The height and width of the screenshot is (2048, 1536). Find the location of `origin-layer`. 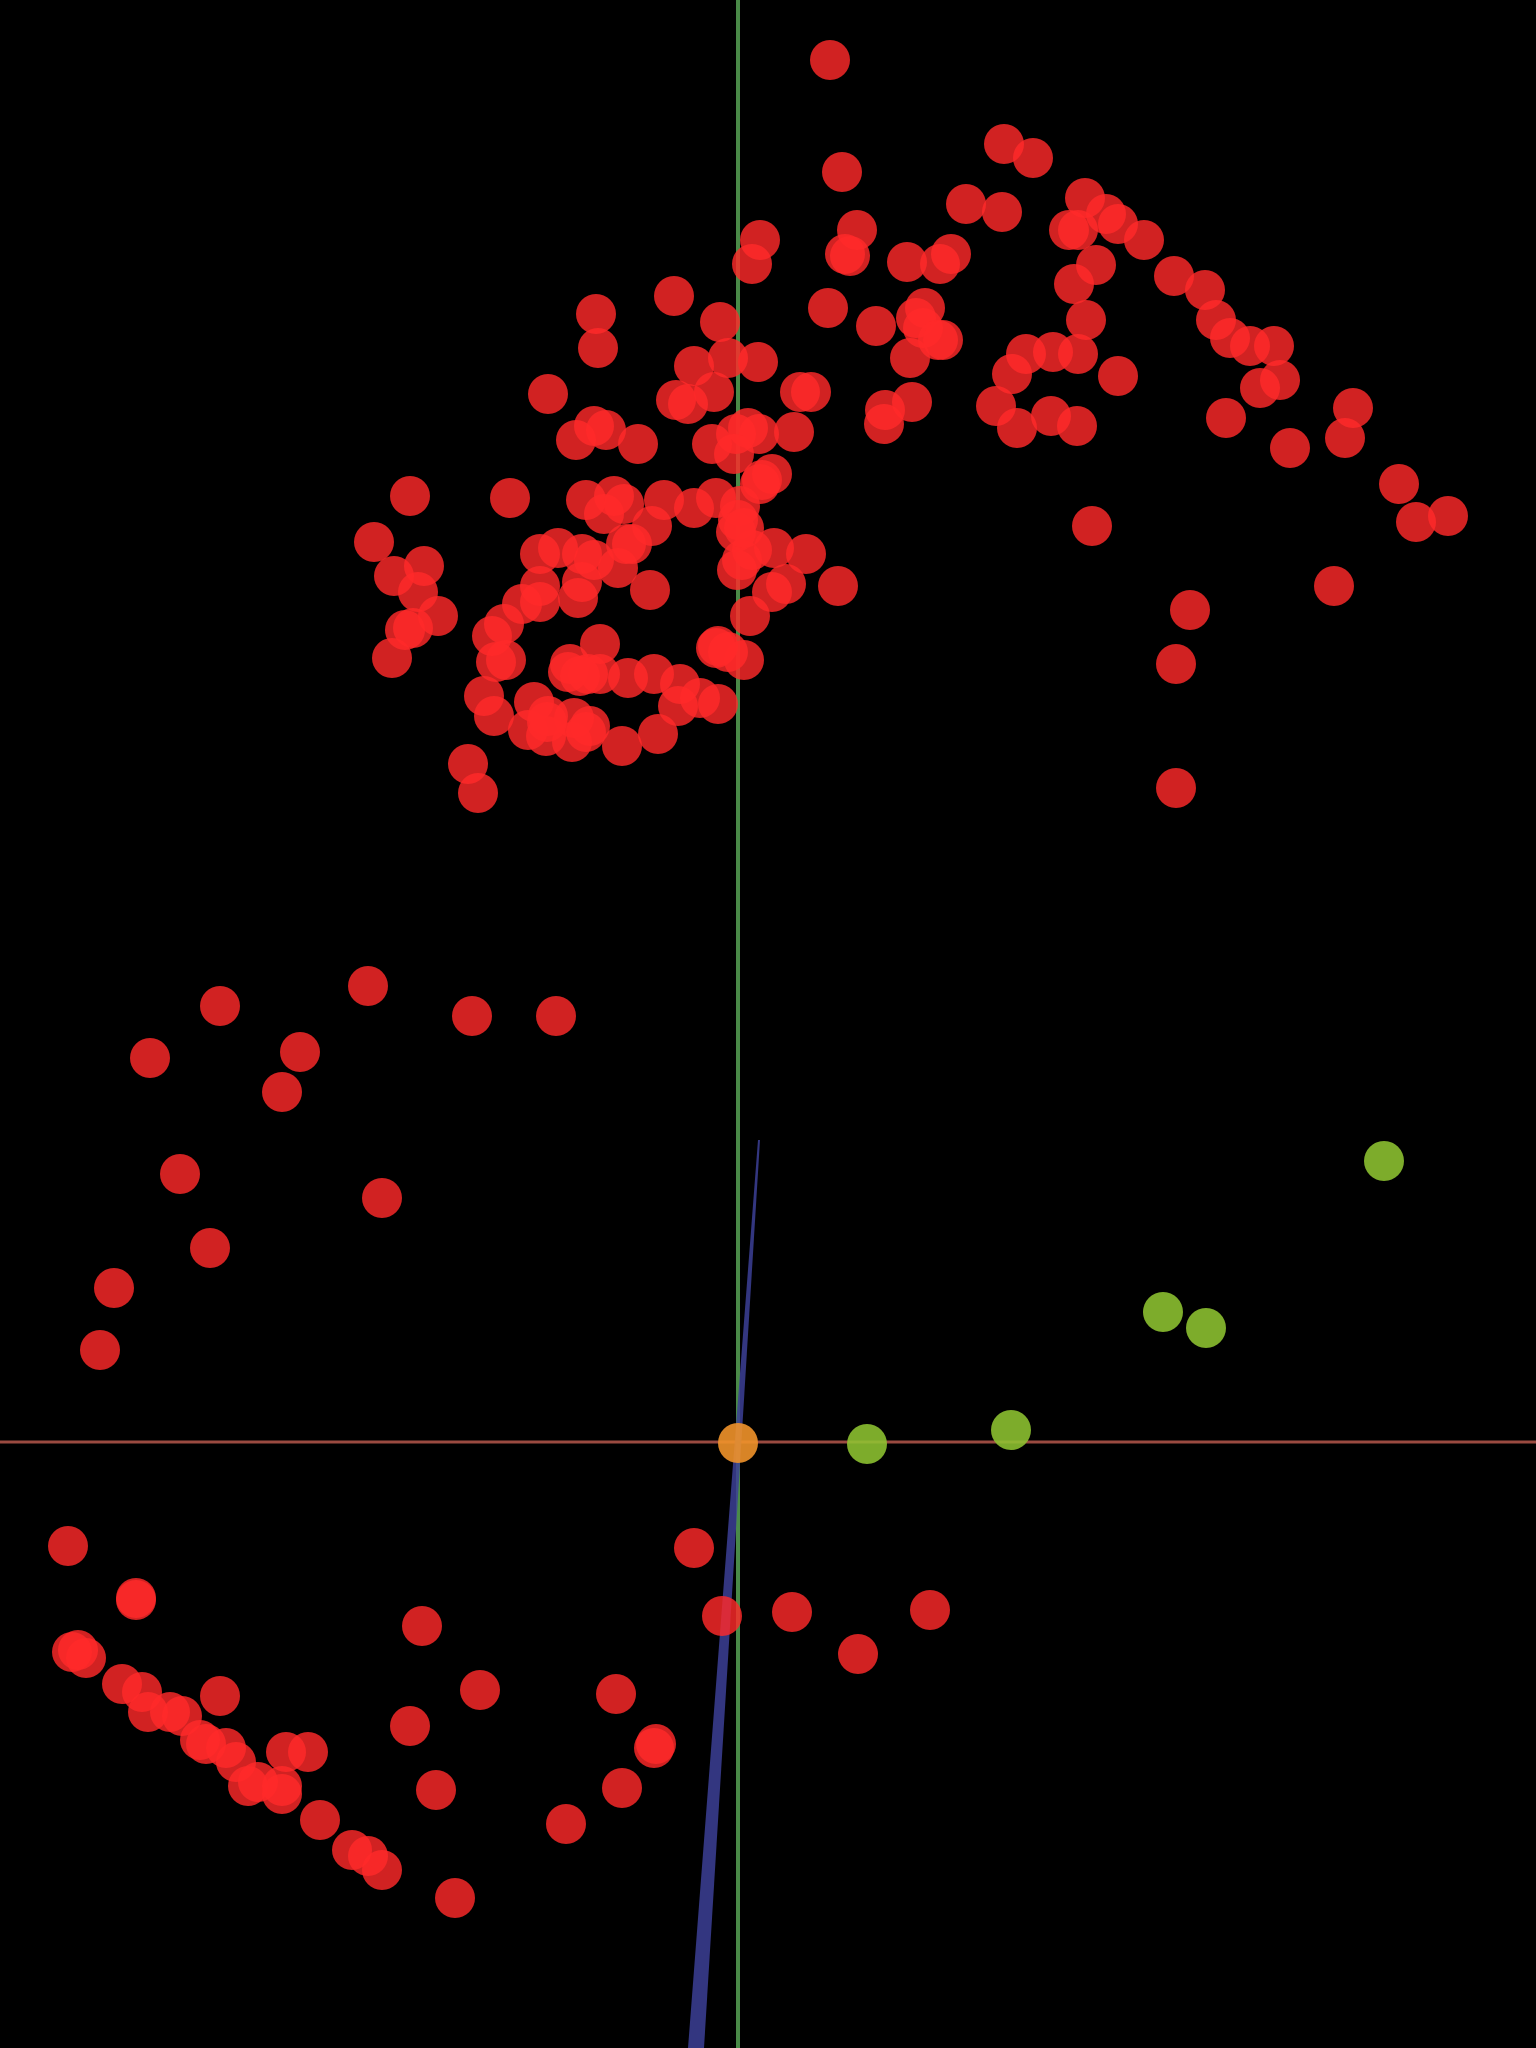

origin-layer is located at coordinates (738, 1443).